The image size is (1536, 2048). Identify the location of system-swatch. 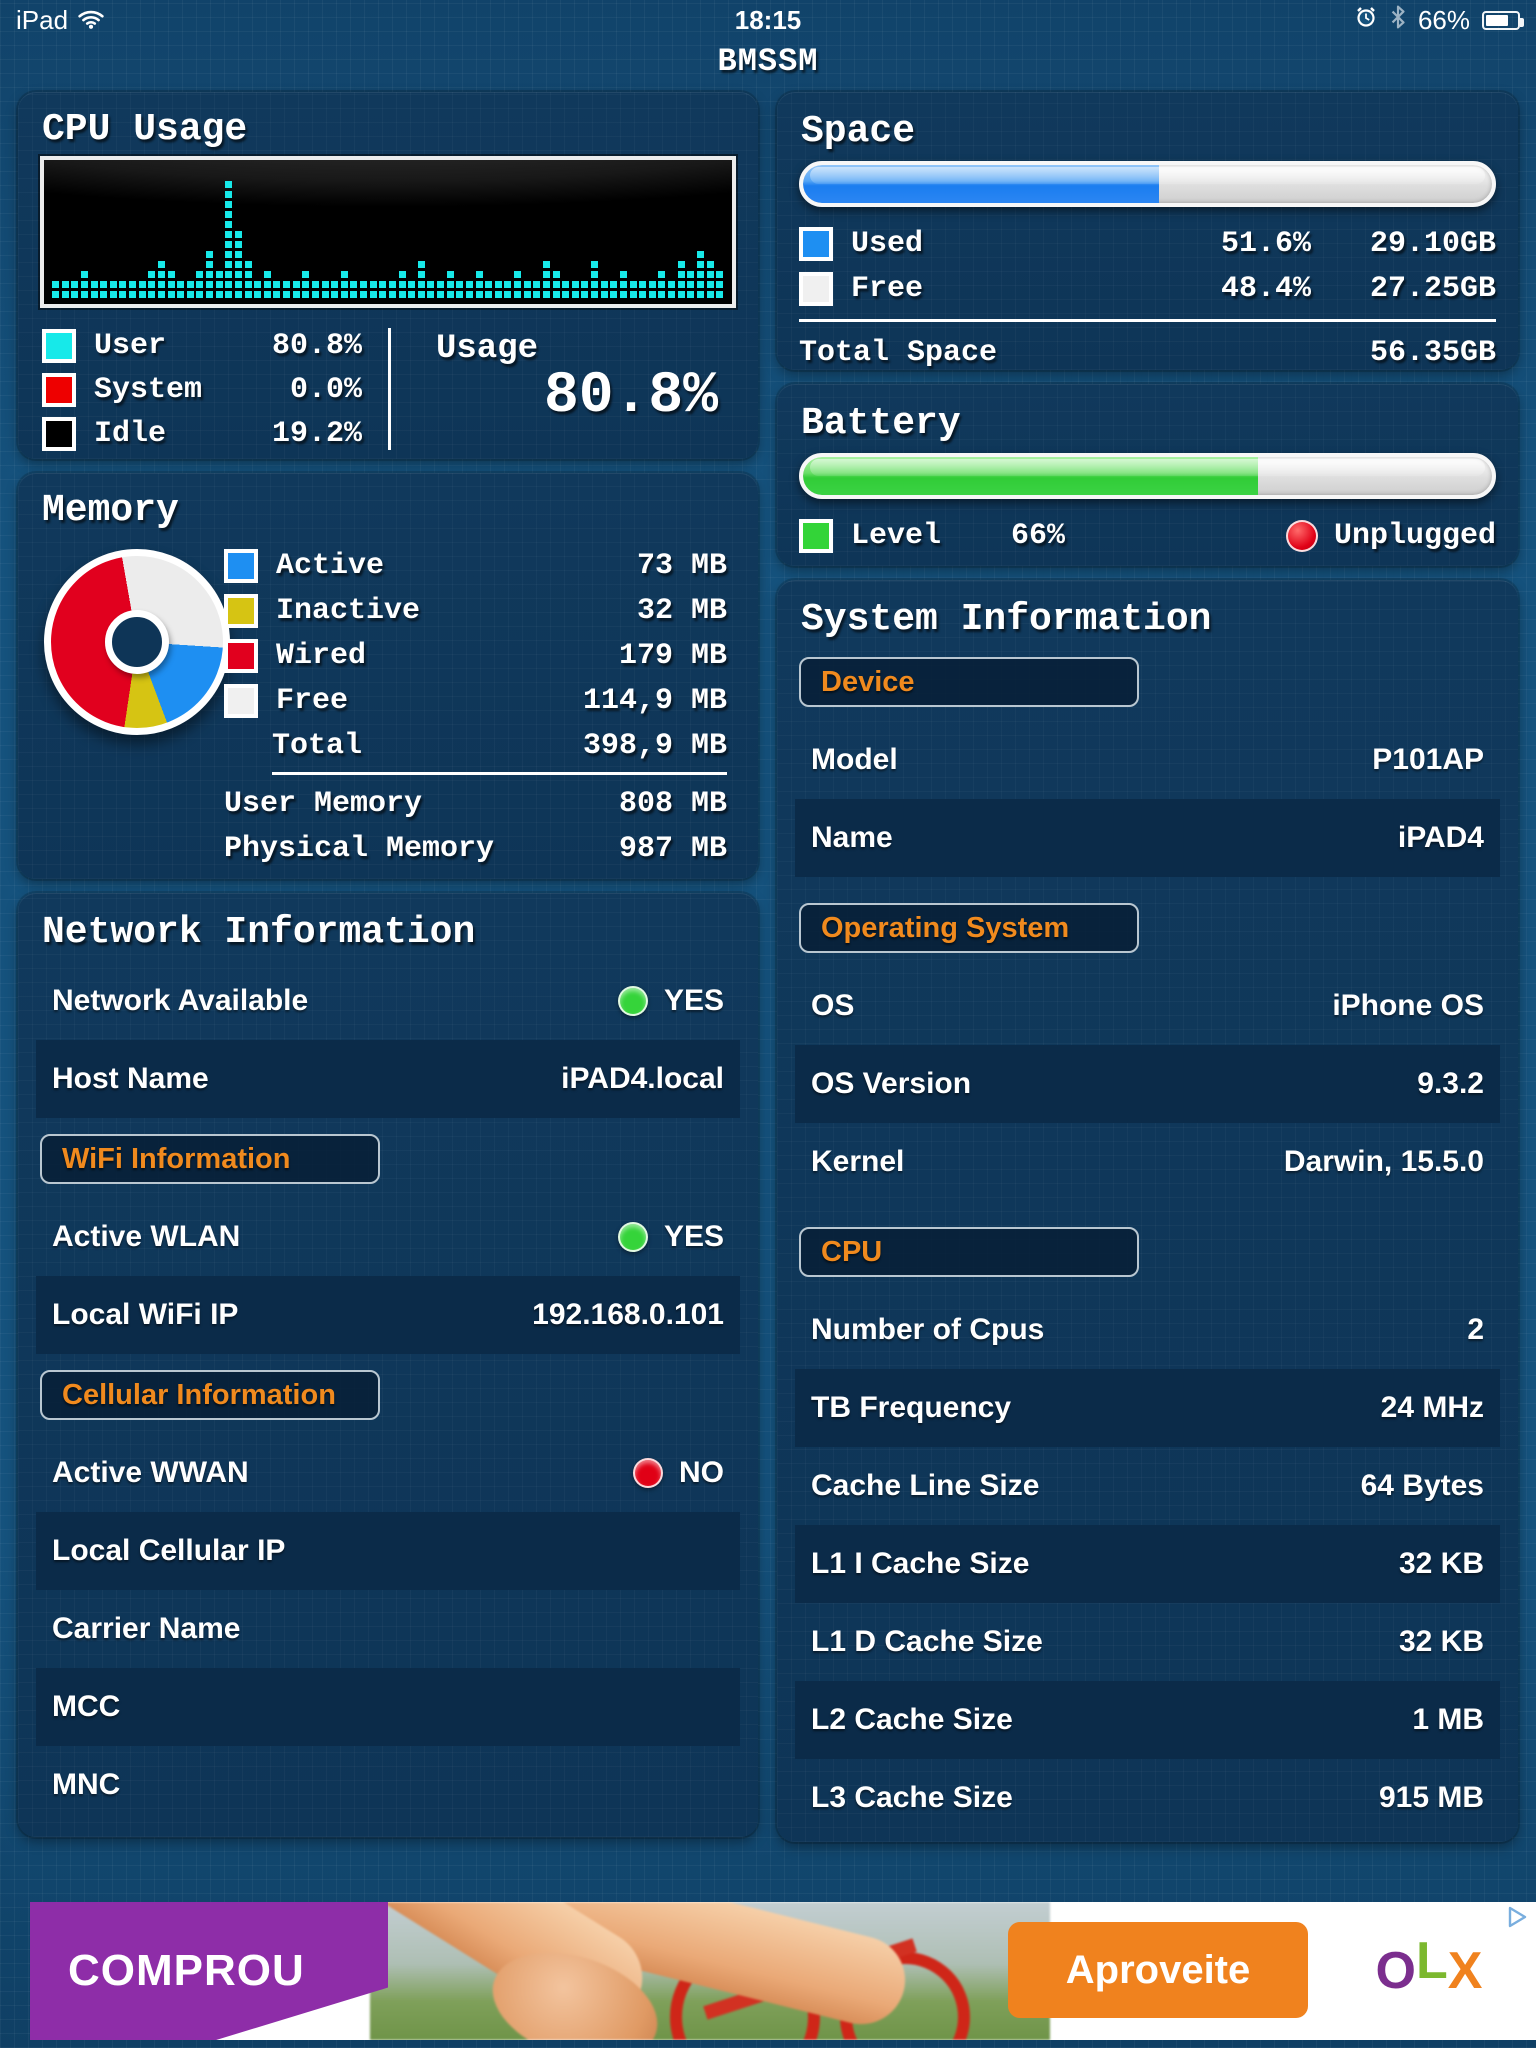
(59, 390).